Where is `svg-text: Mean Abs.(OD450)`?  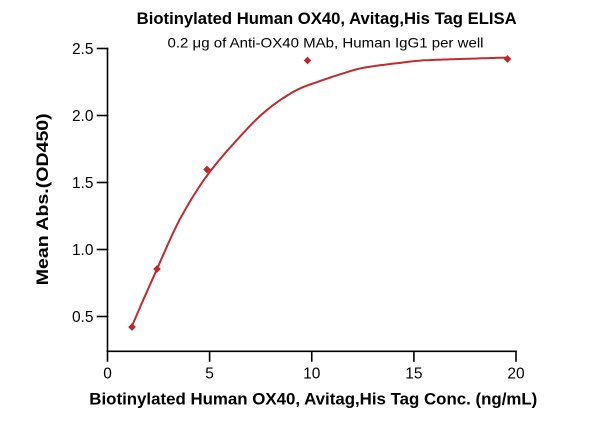 svg-text: Mean Abs.(OD450) is located at coordinates (42, 199).